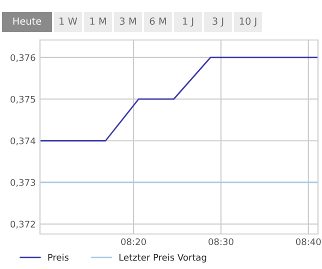 The image size is (322, 269). Describe the element at coordinates (188, 22) in the screenshot. I see `text: 1 J` at that location.